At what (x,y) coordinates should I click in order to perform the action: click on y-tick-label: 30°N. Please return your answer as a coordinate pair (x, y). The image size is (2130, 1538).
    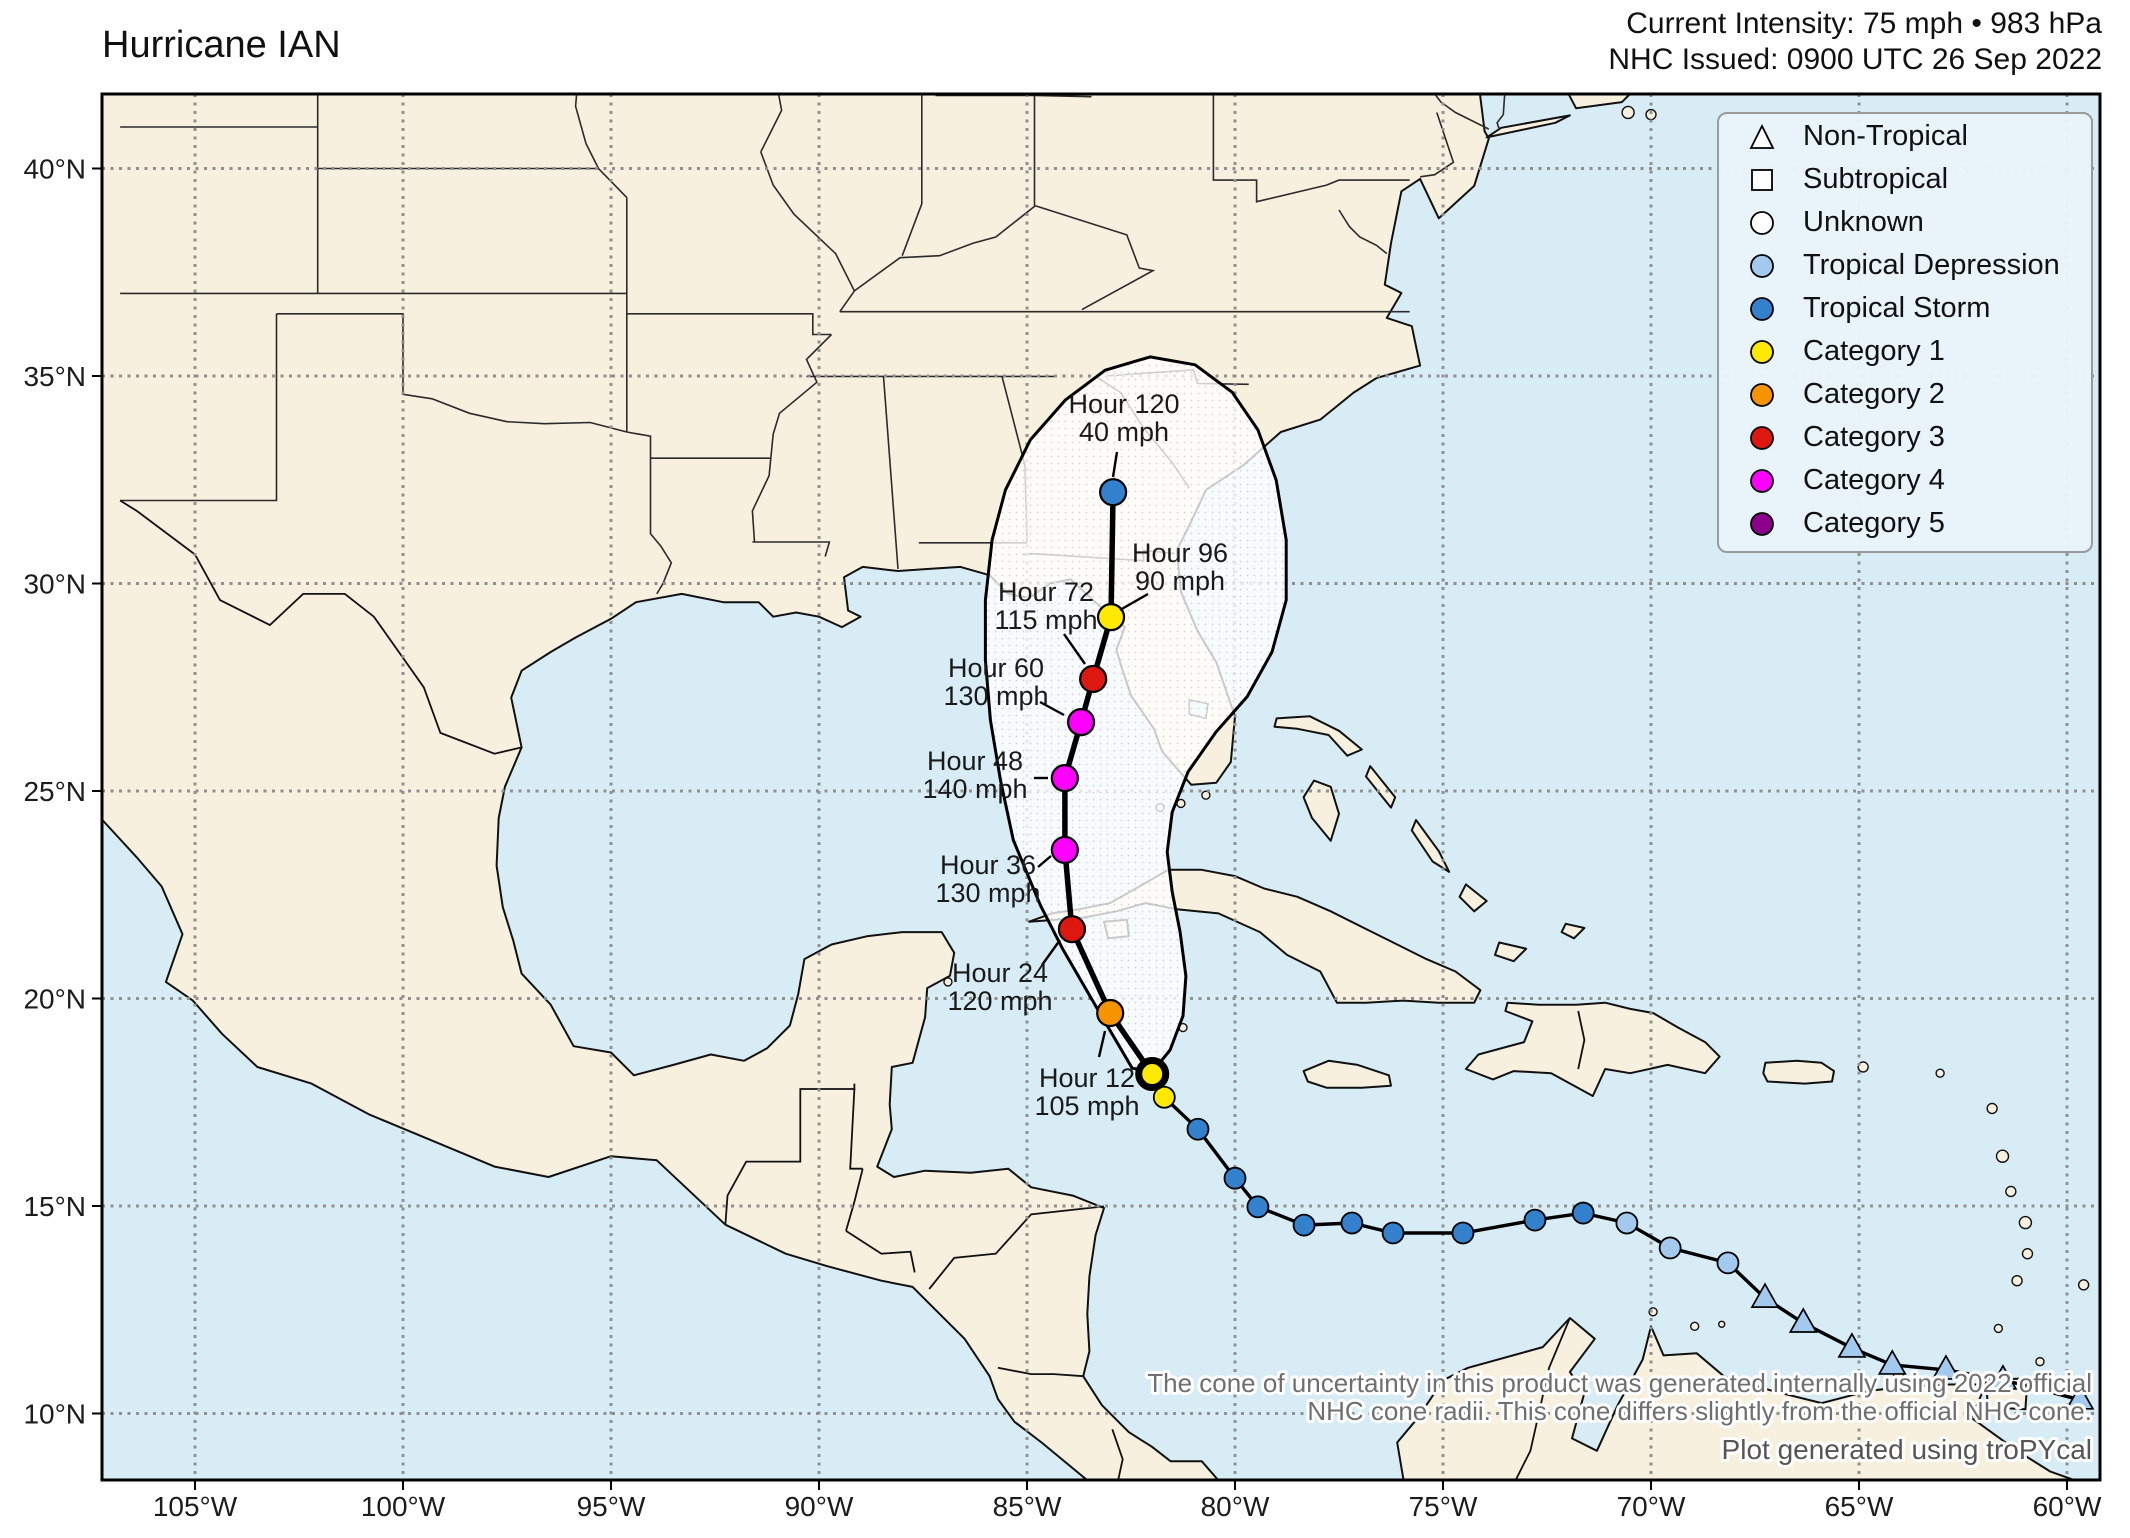
    Looking at the image, I should click on (54, 584).